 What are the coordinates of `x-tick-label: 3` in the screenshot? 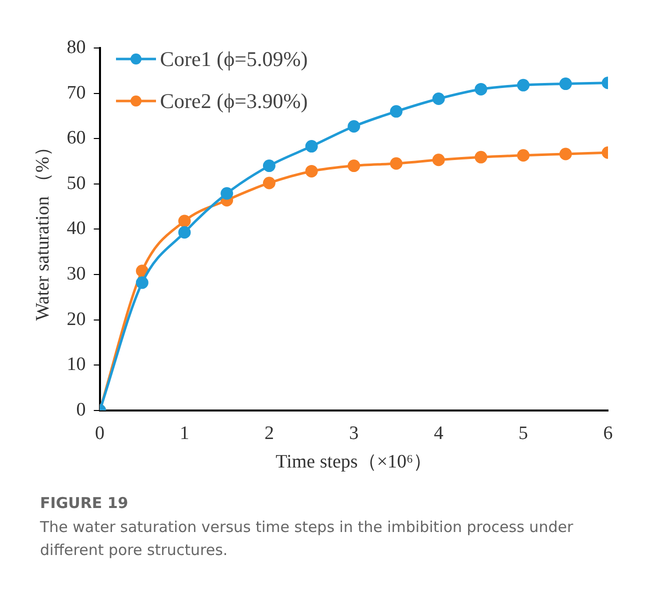 It's located at (354, 433).